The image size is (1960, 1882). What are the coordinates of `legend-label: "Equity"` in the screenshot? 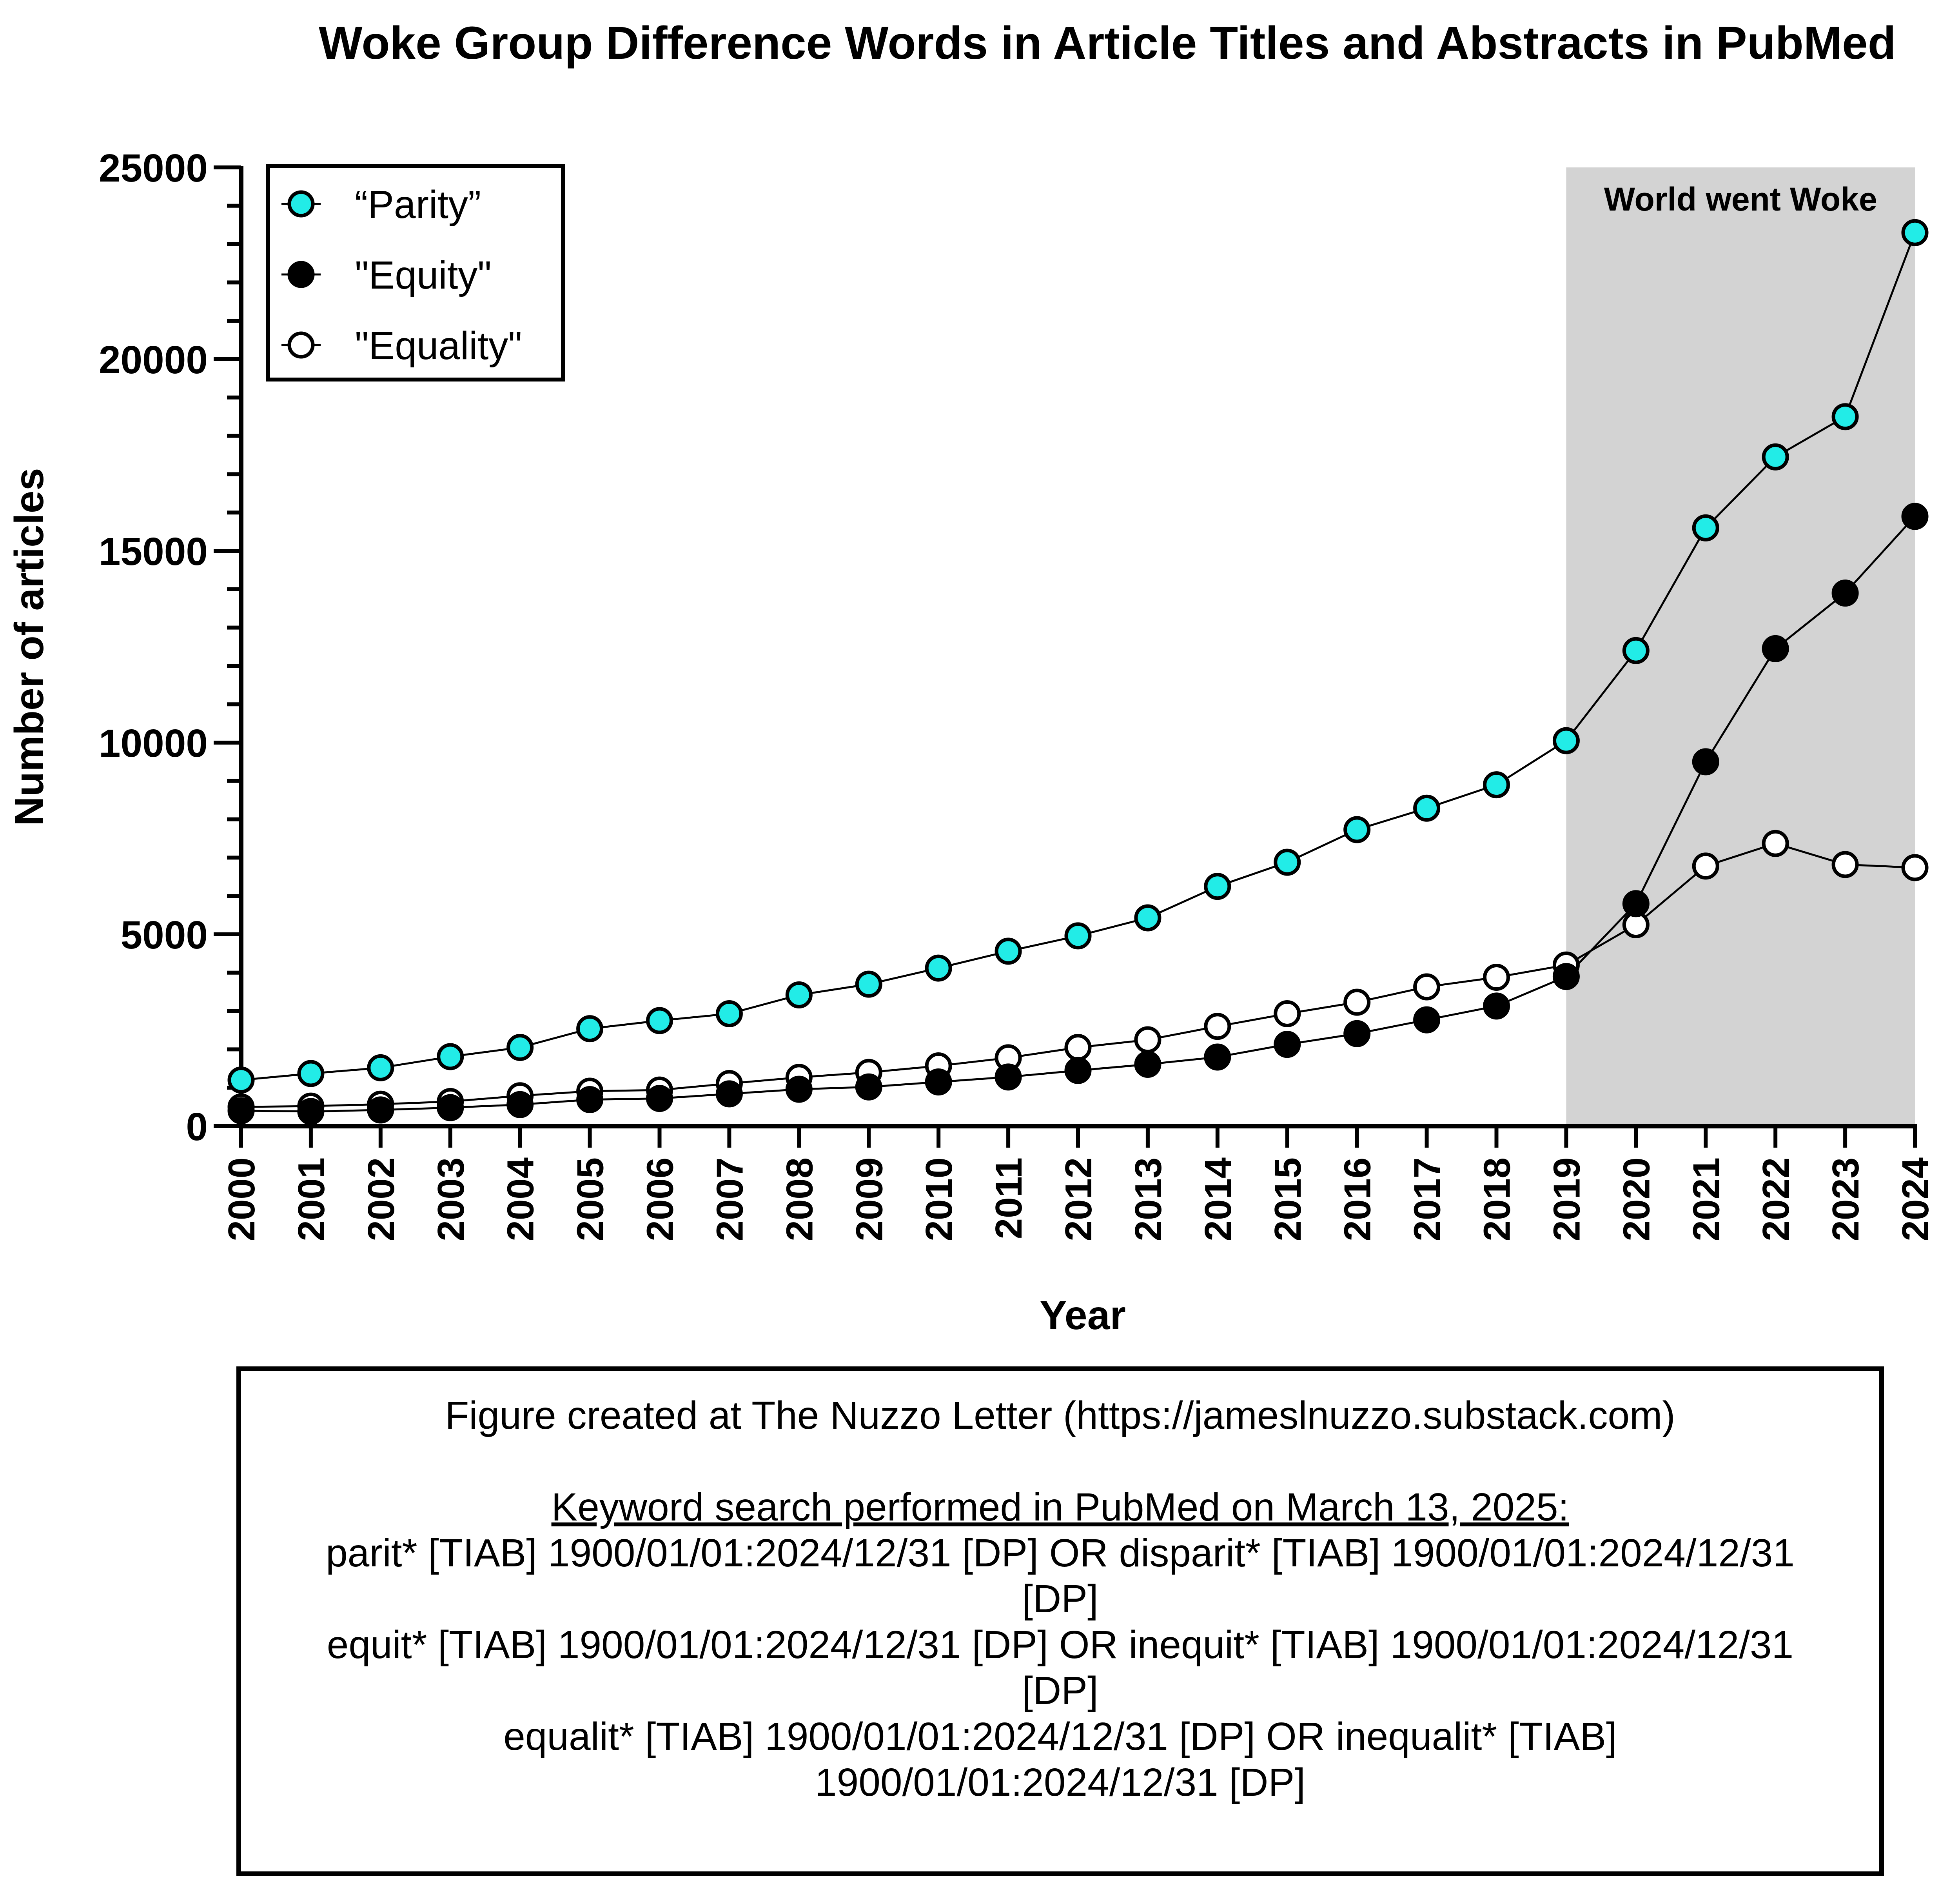 It's located at (424, 275).